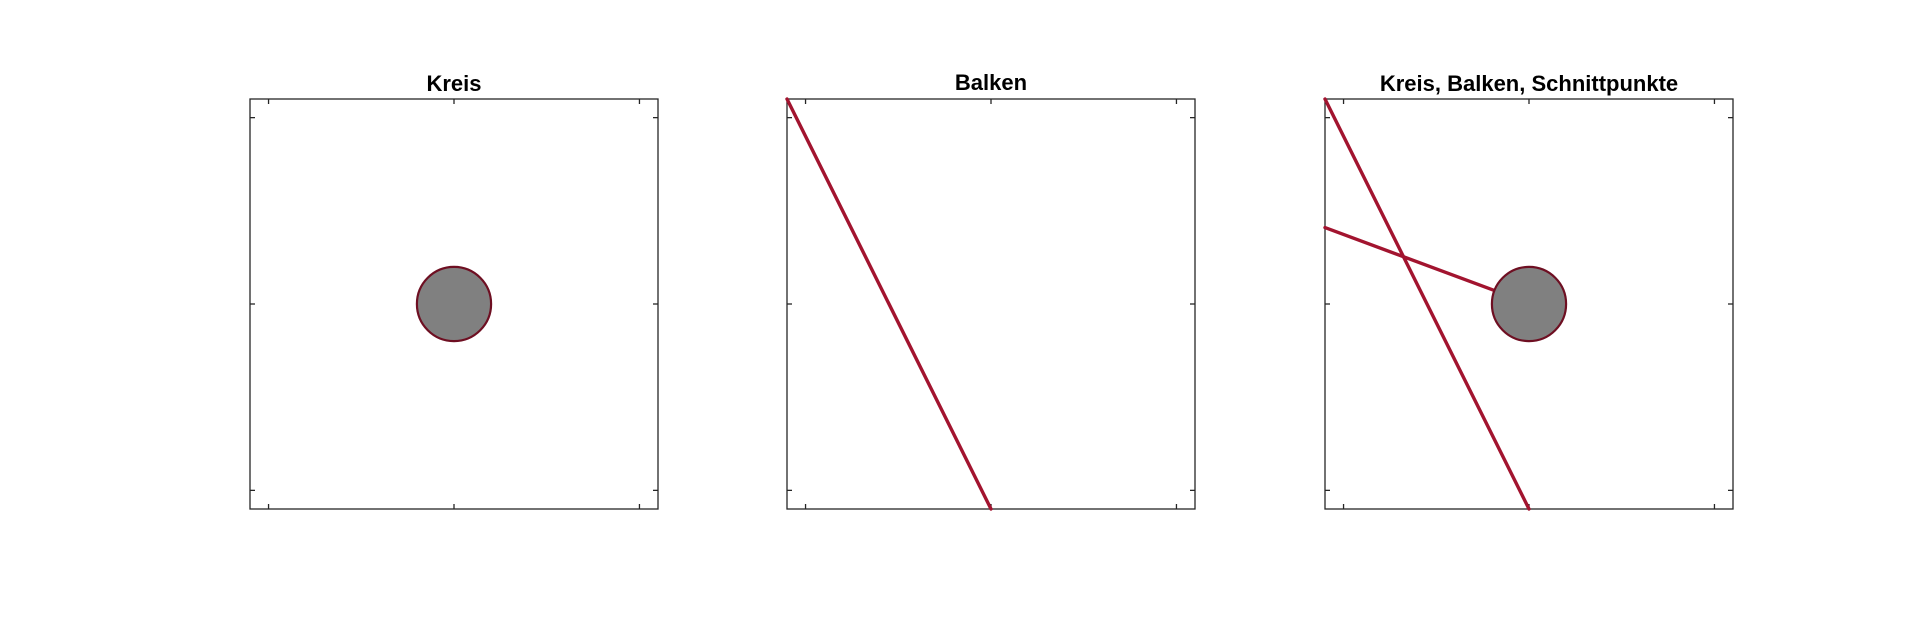  I want to click on axes-box, so click(991, 304).